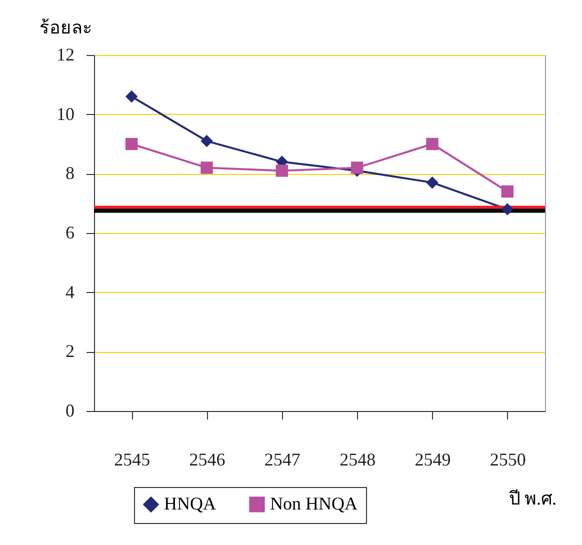  I want to click on x-tick-label: 2550, so click(508, 460).